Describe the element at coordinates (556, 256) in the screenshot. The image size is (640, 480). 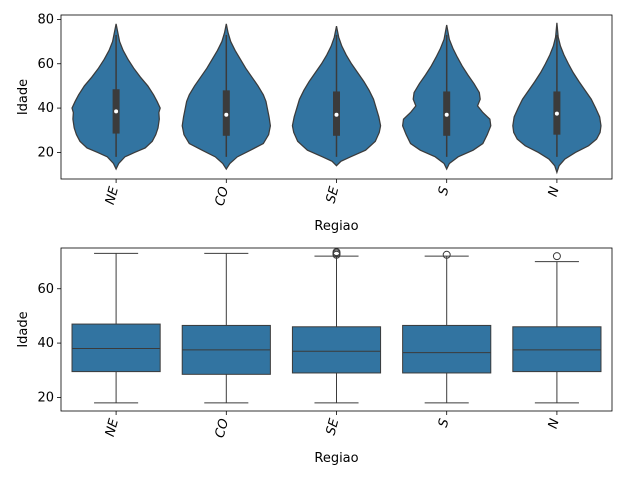
I see `box-outlier-n` at that location.